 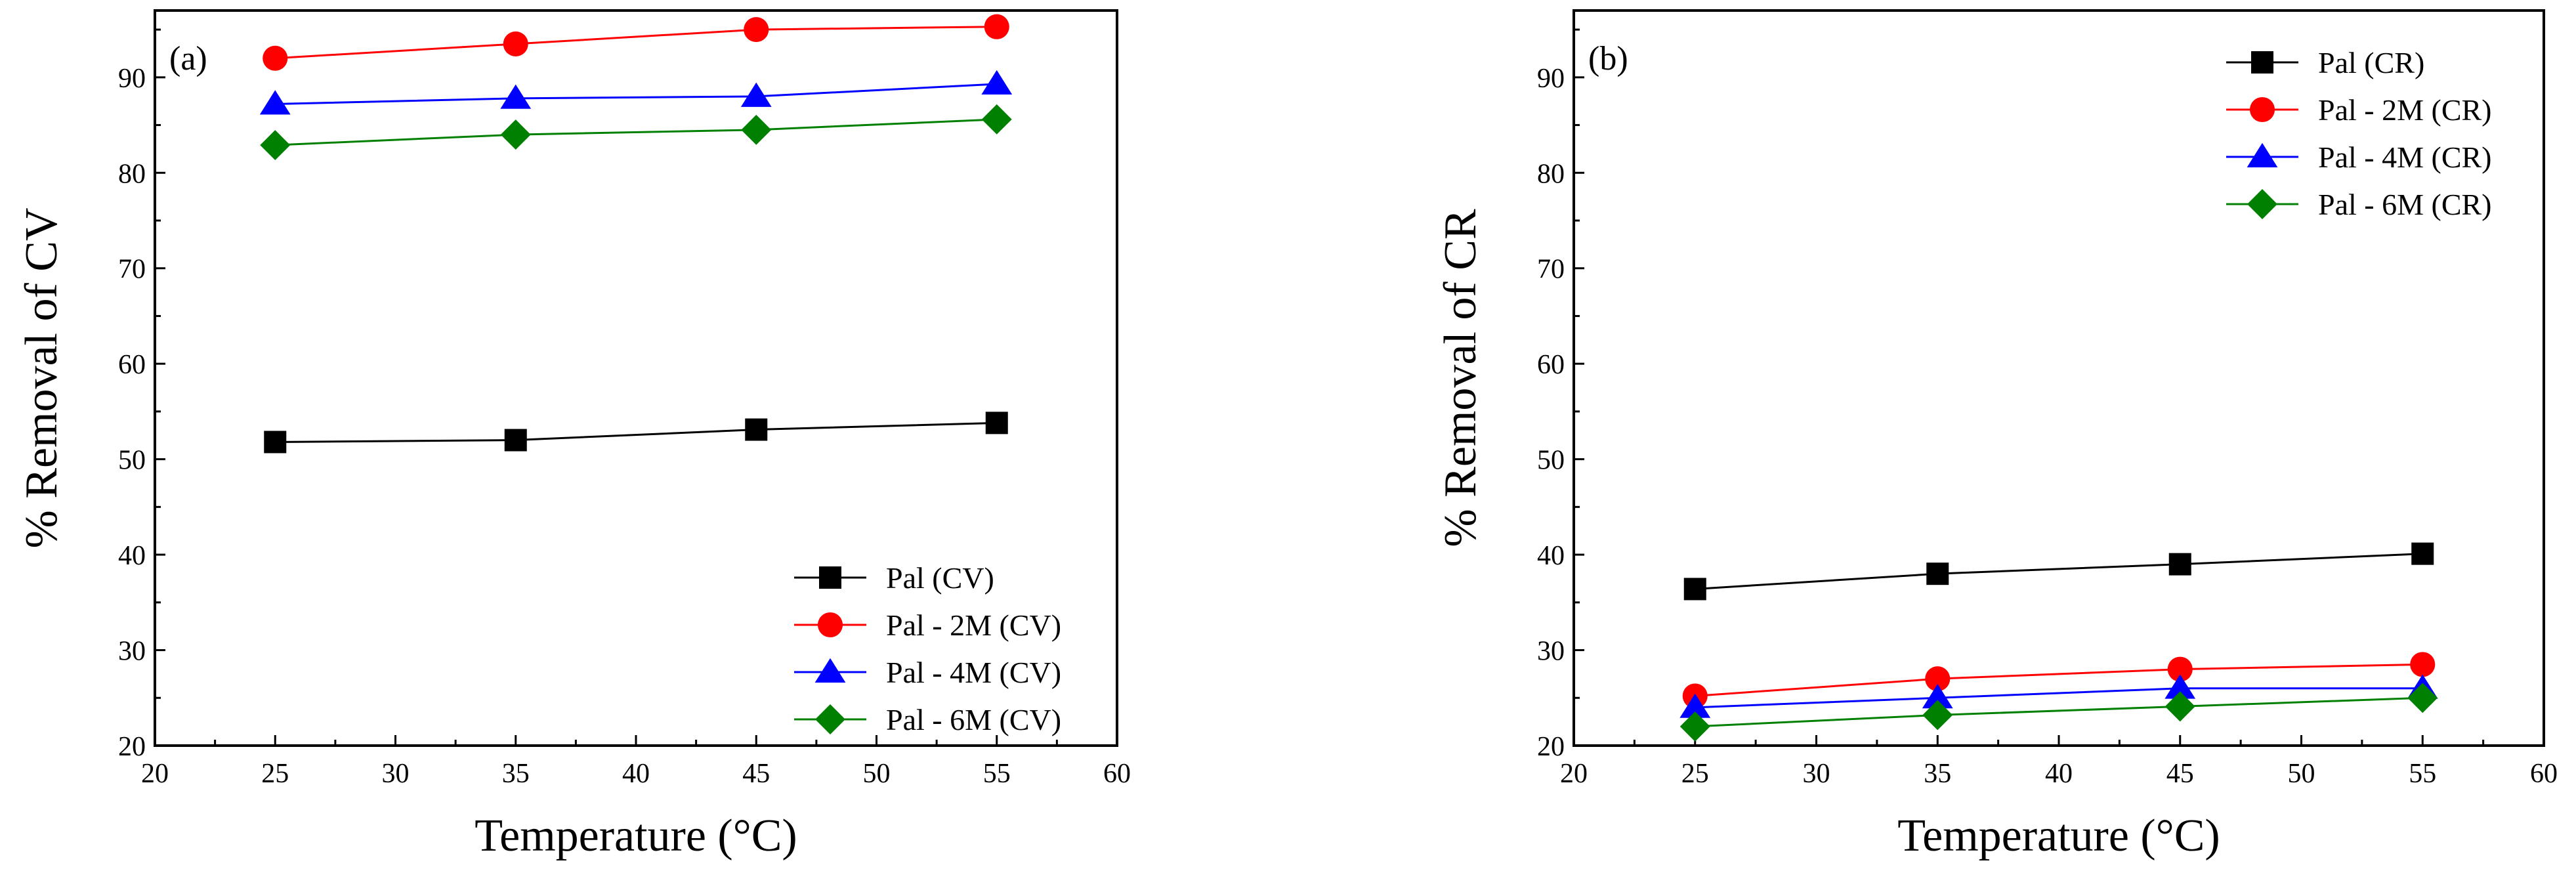 What do you see at coordinates (2405, 204) in the screenshot?
I see `legend-label: Pal - 6M (CR)` at bounding box center [2405, 204].